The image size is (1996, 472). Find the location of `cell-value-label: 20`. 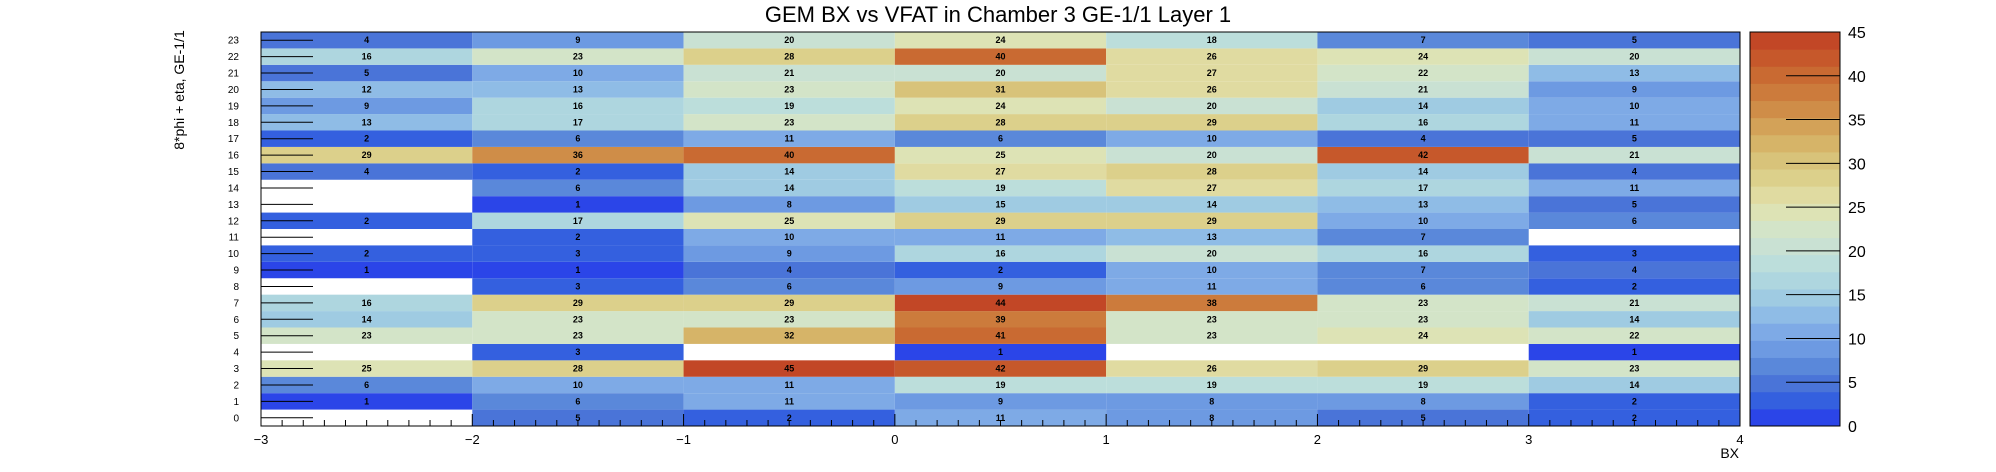

cell-value-label: 20 is located at coordinates (1000, 73).